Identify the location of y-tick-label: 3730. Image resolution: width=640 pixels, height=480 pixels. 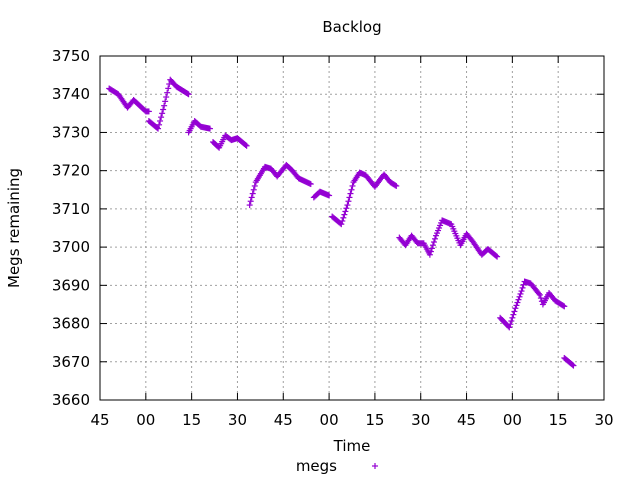
(71, 132).